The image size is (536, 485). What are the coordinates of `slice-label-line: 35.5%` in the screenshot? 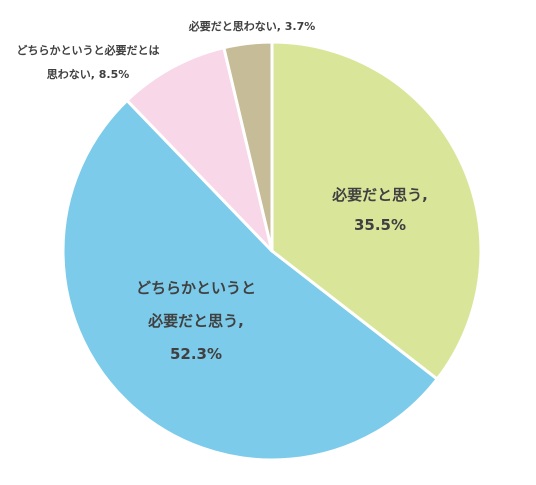 It's located at (380, 225).